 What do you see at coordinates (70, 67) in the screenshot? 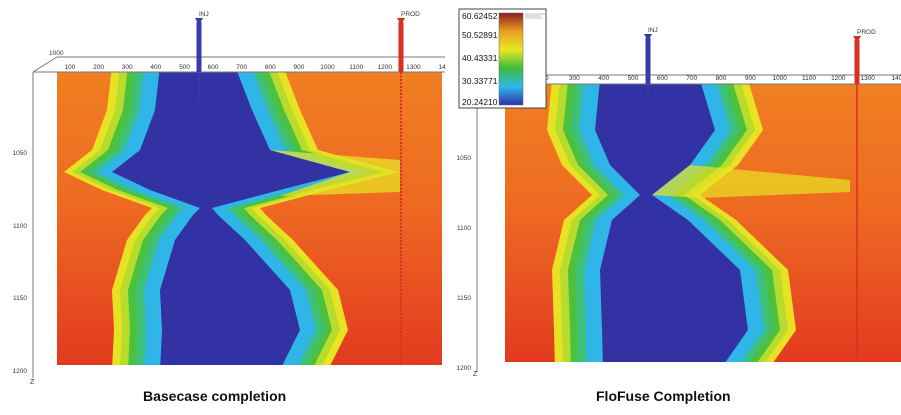
I see `x-tick-label: 100` at bounding box center [70, 67].